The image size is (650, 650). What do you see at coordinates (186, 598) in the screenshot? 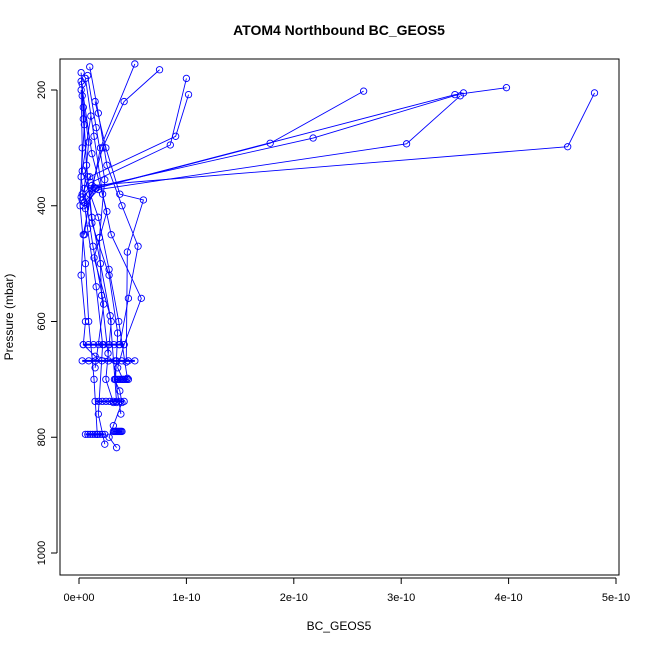
I see `x-tick-label: 1e-10` at bounding box center [186, 598].